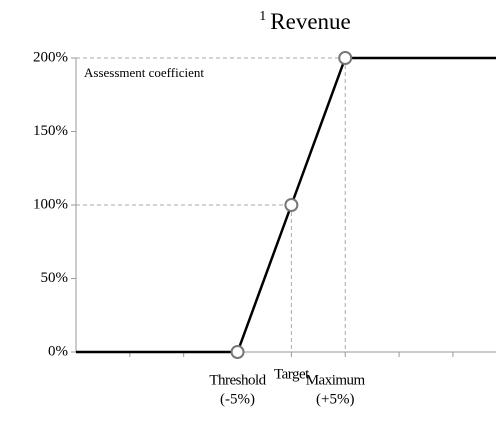  What do you see at coordinates (58, 351) in the screenshot?
I see `y-tick-label: 0%` at bounding box center [58, 351].